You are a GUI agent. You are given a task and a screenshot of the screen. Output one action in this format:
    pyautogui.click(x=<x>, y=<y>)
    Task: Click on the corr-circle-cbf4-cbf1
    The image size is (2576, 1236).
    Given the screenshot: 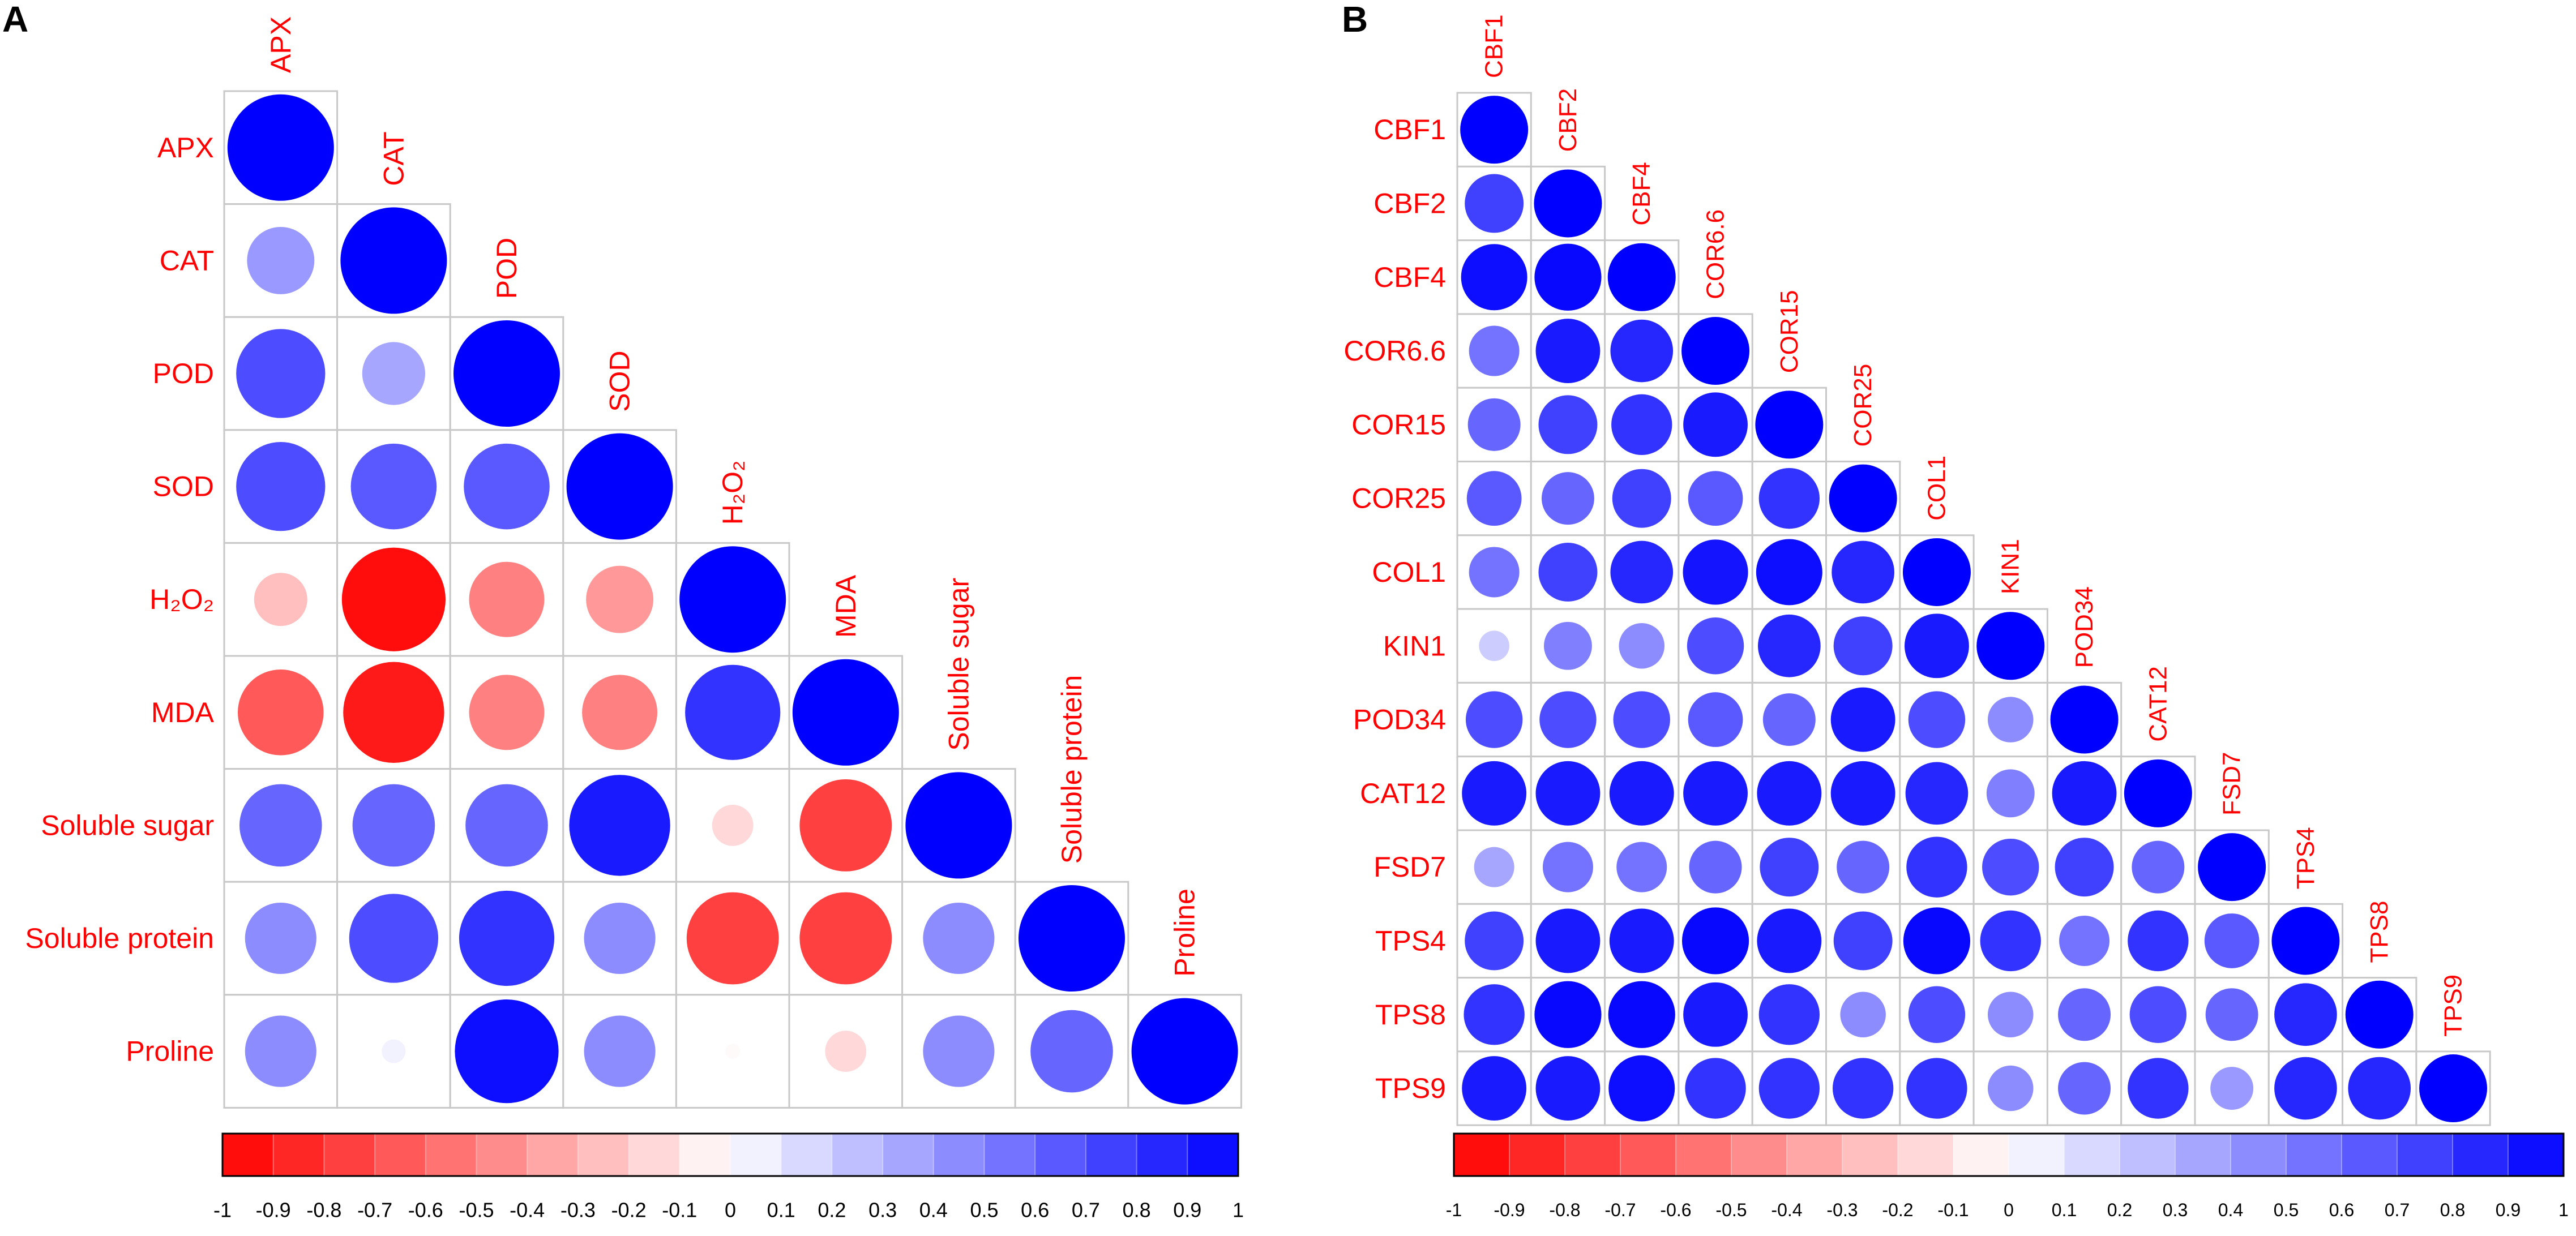 What is the action you would take?
    pyautogui.click(x=1494, y=277)
    